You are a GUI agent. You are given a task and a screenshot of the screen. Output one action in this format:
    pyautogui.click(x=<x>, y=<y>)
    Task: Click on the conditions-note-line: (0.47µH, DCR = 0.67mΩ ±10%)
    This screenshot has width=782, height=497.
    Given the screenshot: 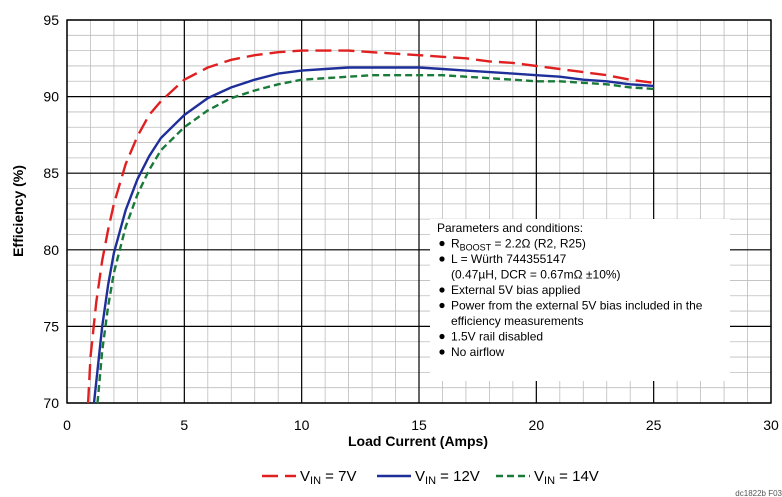 What is the action you would take?
    pyautogui.click(x=536, y=275)
    